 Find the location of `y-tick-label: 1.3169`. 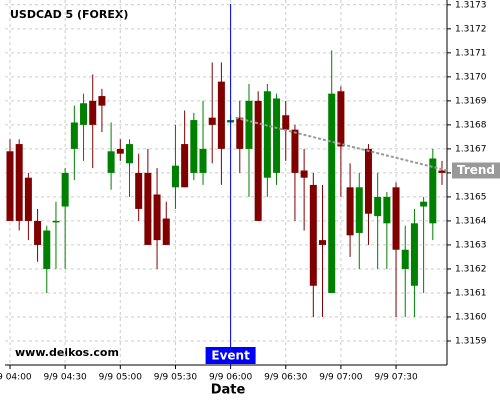

y-tick-label: 1.3169 is located at coordinates (471, 101).